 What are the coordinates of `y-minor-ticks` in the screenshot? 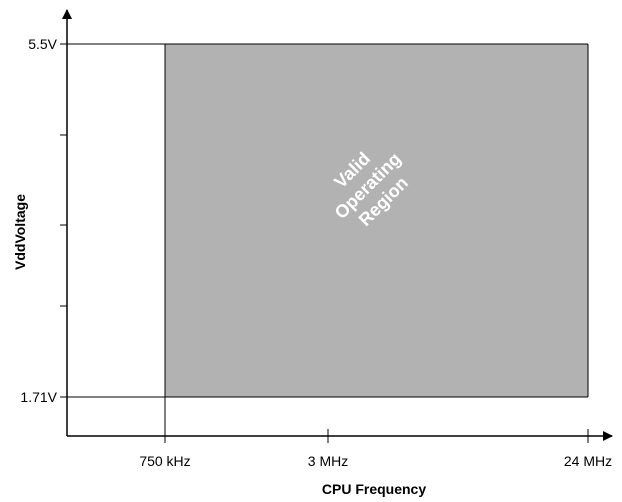 It's located at (63, 220).